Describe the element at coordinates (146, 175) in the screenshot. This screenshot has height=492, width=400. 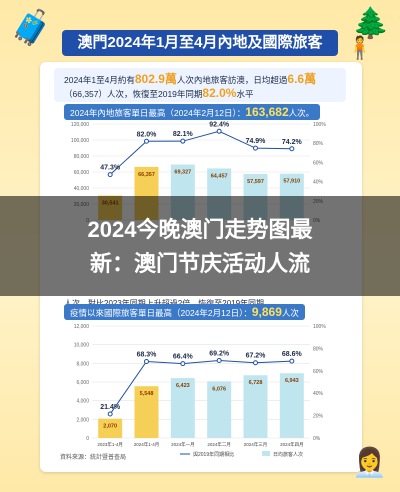
I see `bar-label: 66,357` at that location.